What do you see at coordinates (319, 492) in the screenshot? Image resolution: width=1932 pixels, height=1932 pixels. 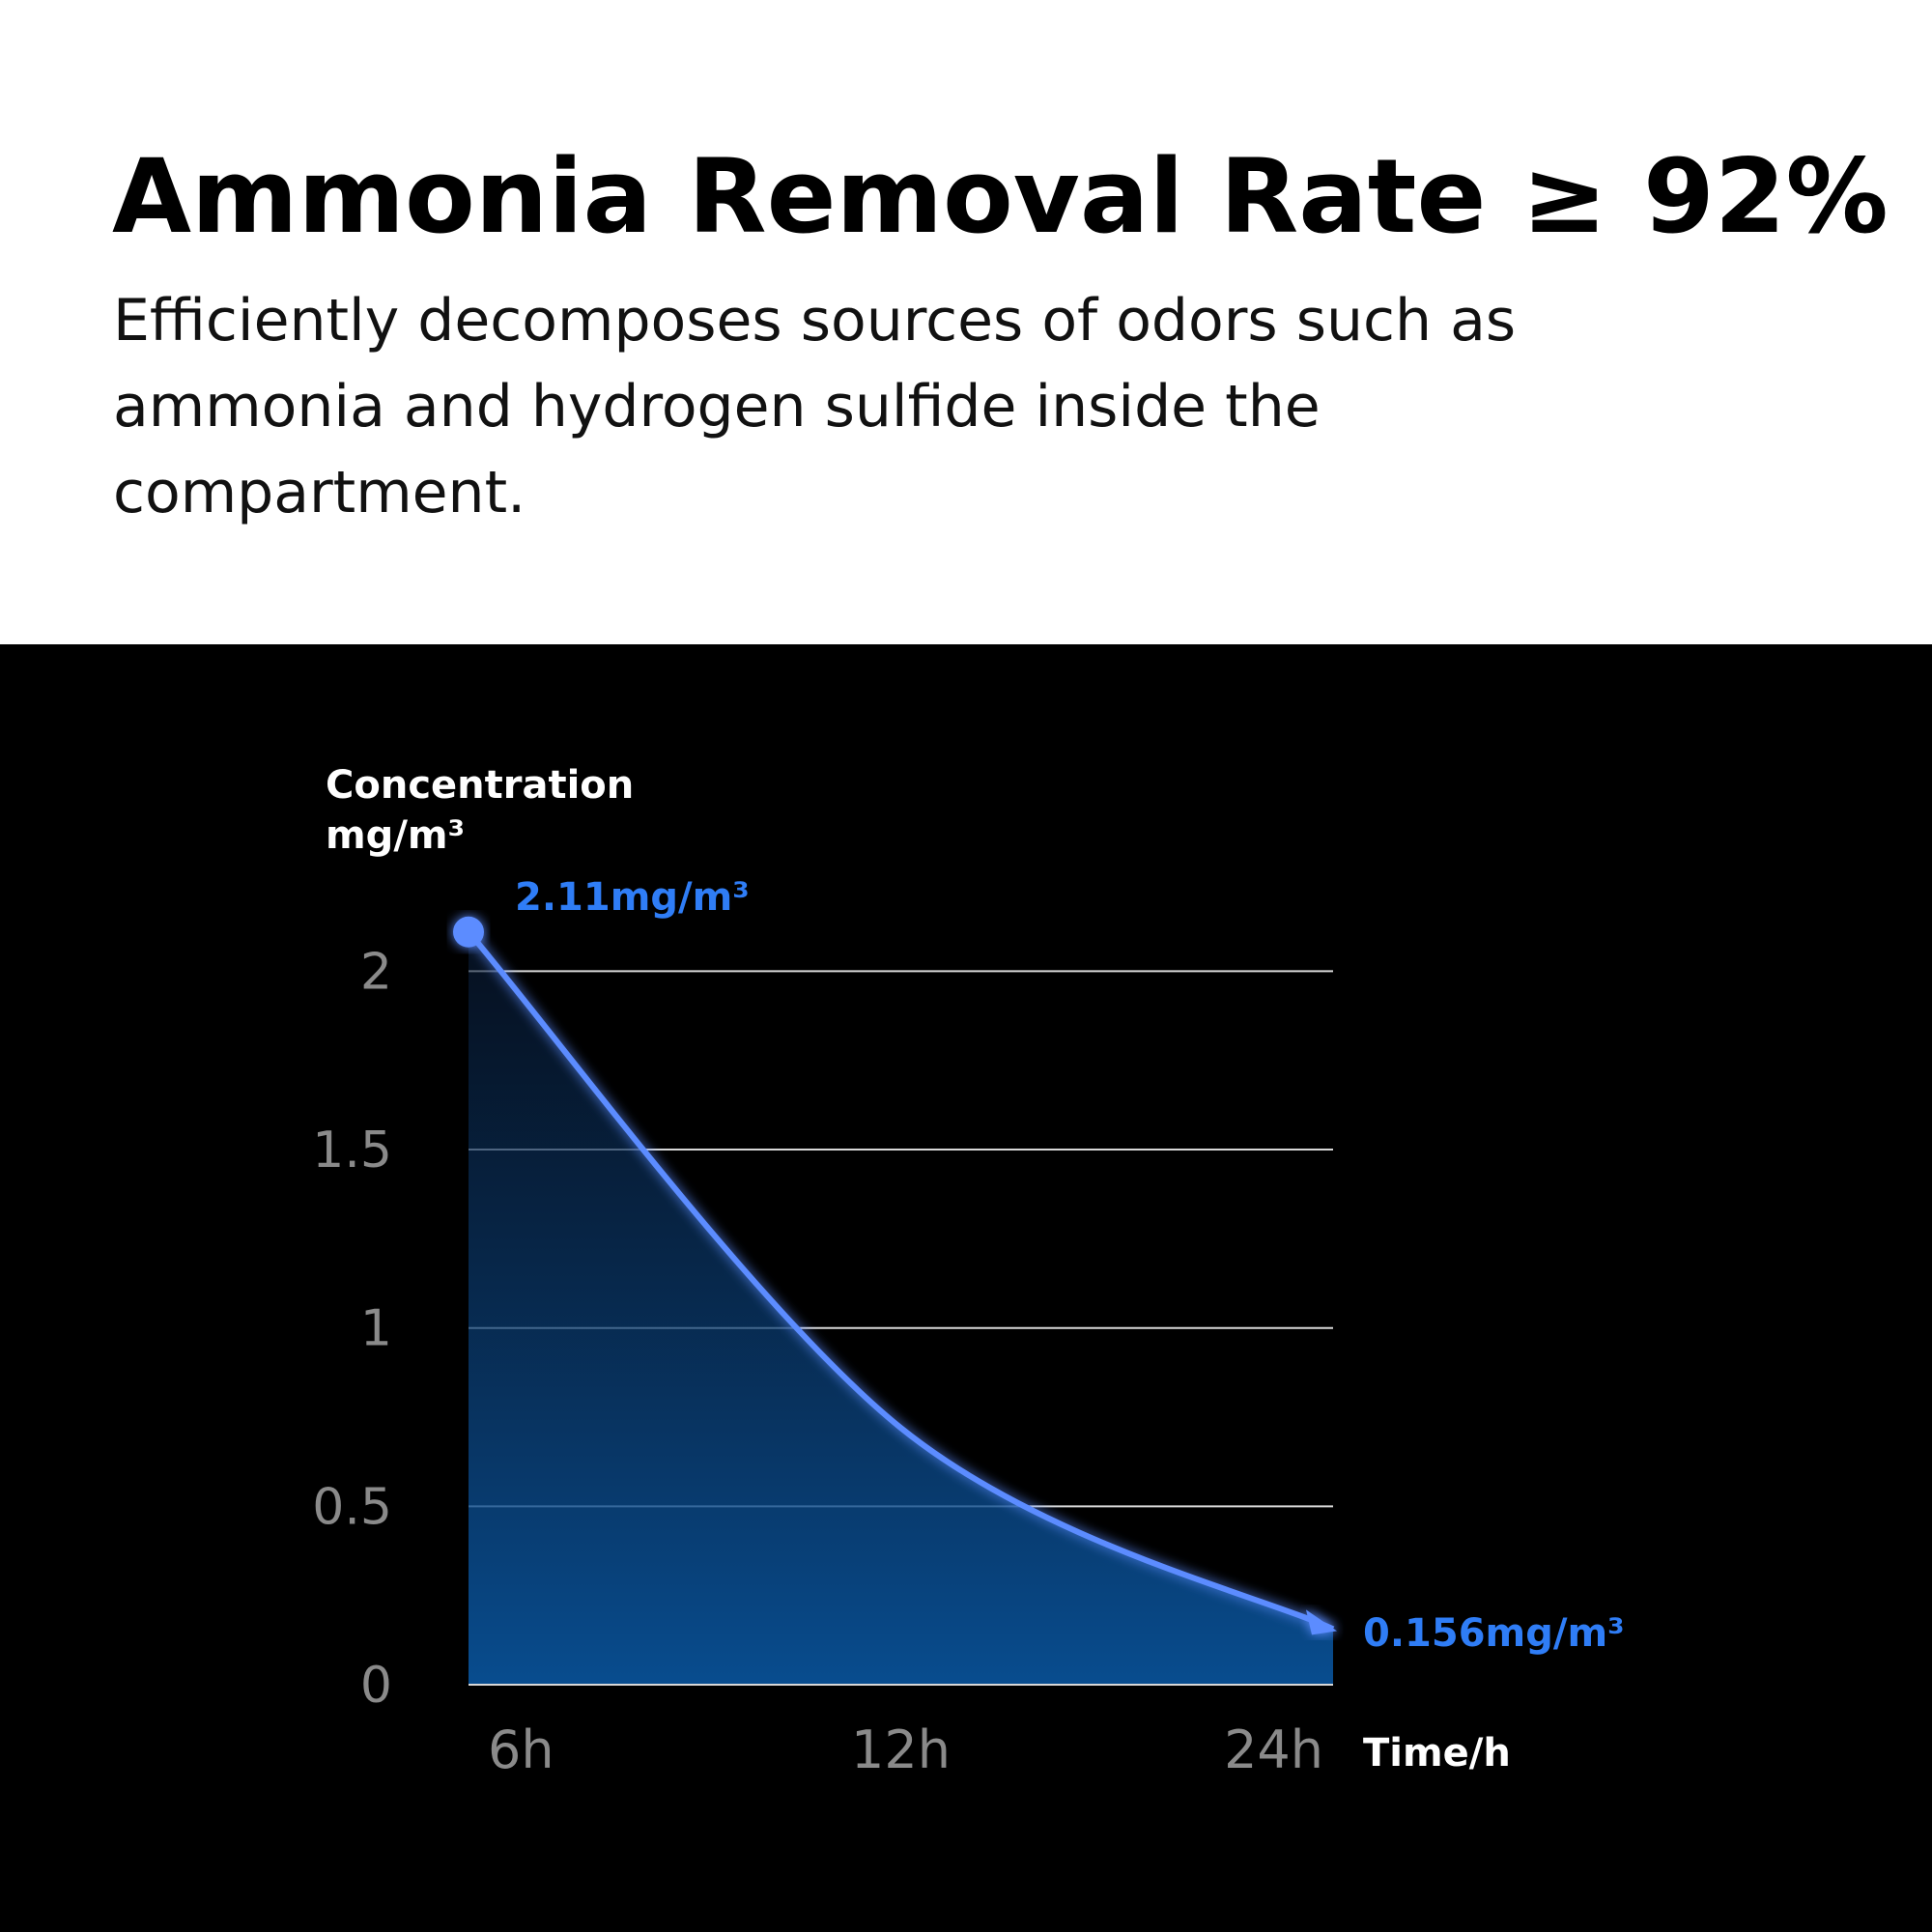 I see `subtitle: compartment.` at bounding box center [319, 492].